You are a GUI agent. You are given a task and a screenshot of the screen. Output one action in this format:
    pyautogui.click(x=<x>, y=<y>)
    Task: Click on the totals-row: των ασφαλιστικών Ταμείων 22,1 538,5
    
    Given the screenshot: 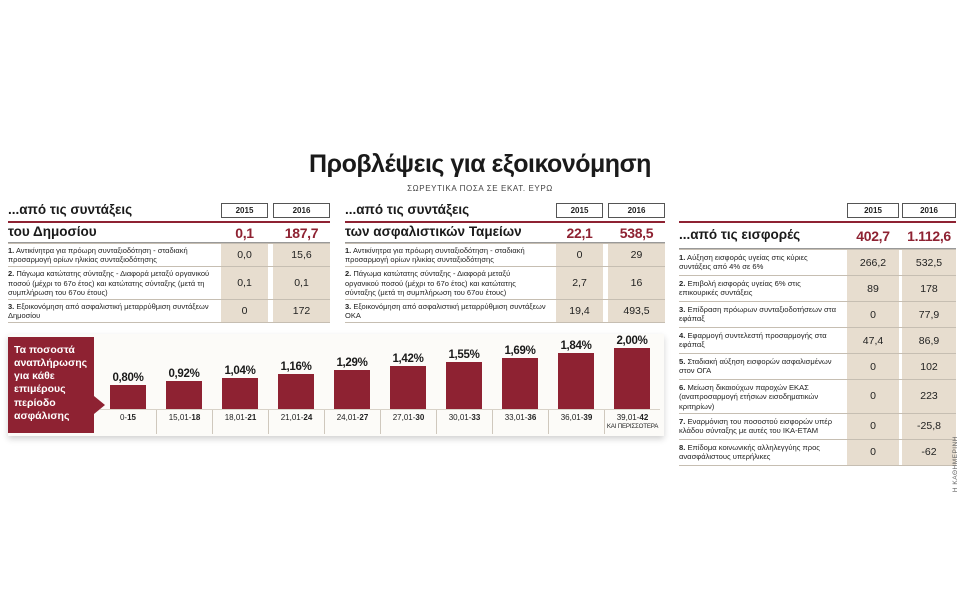 What is the action you would take?
    pyautogui.click(x=505, y=233)
    